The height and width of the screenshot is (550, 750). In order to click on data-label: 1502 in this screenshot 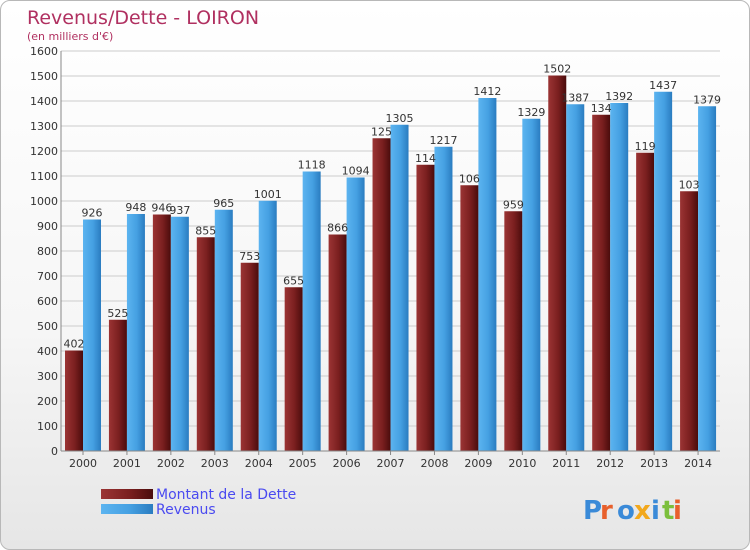, I will do `click(557, 69)`.